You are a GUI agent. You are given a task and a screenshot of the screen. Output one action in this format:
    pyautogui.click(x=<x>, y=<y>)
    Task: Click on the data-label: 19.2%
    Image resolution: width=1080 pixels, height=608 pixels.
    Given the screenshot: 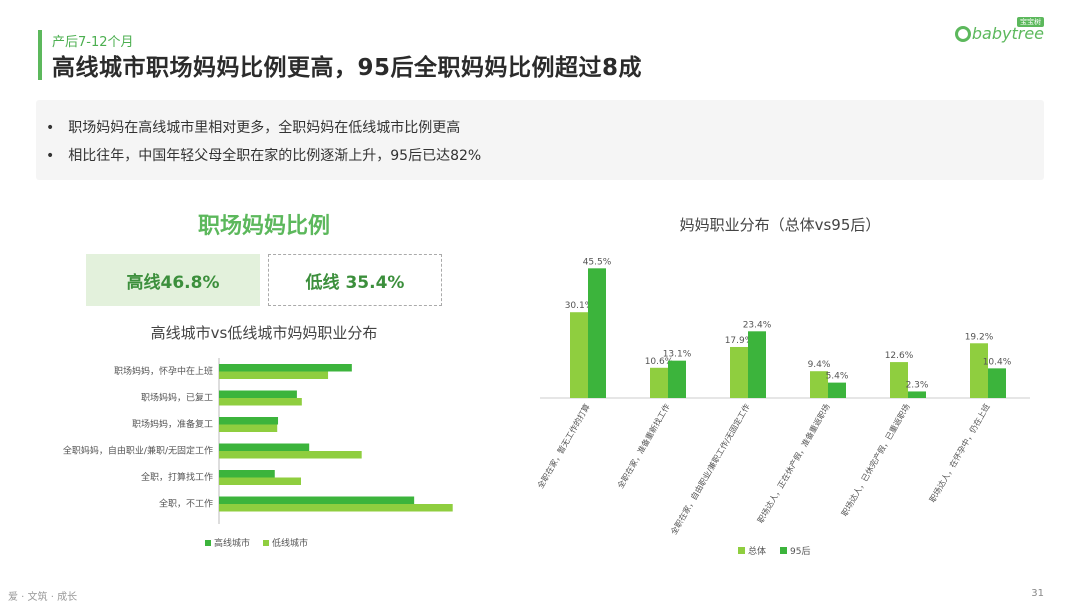 What is the action you would take?
    pyautogui.click(x=979, y=337)
    